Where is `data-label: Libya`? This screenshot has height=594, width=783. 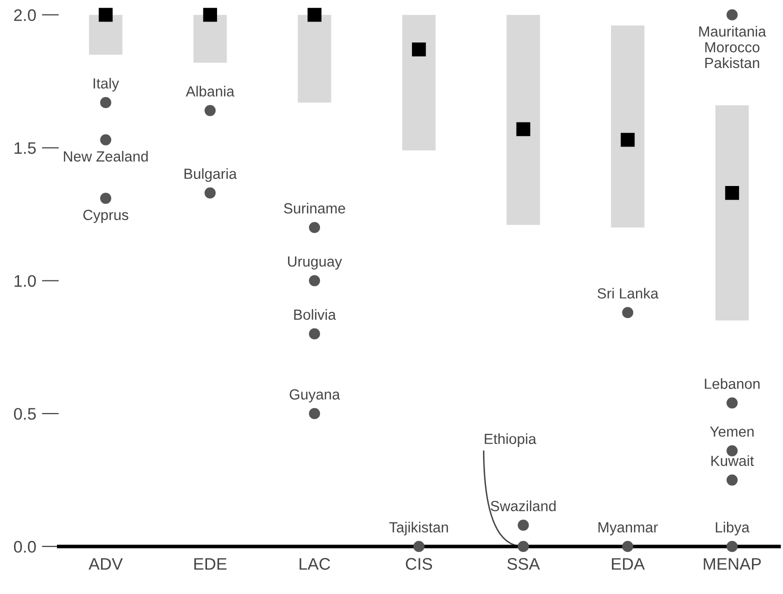
data-label: Libya is located at coordinates (733, 529).